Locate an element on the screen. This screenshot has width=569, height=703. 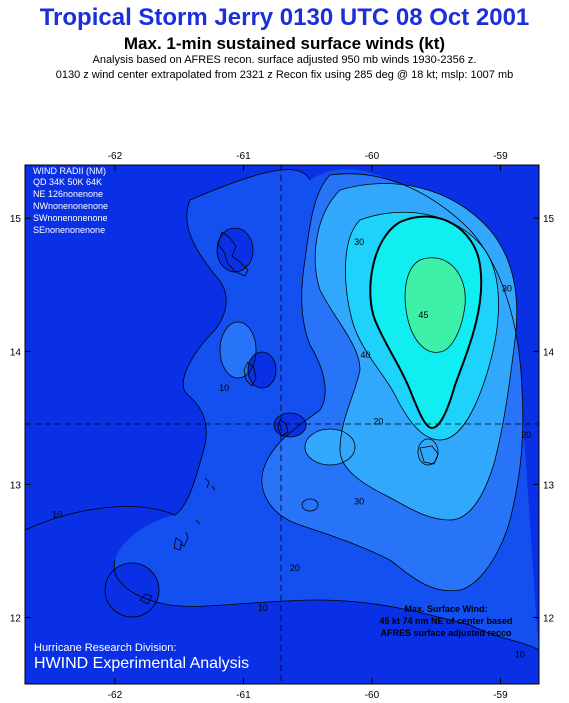
credit-division: Hurricane Research Division: is located at coordinates (105, 648).